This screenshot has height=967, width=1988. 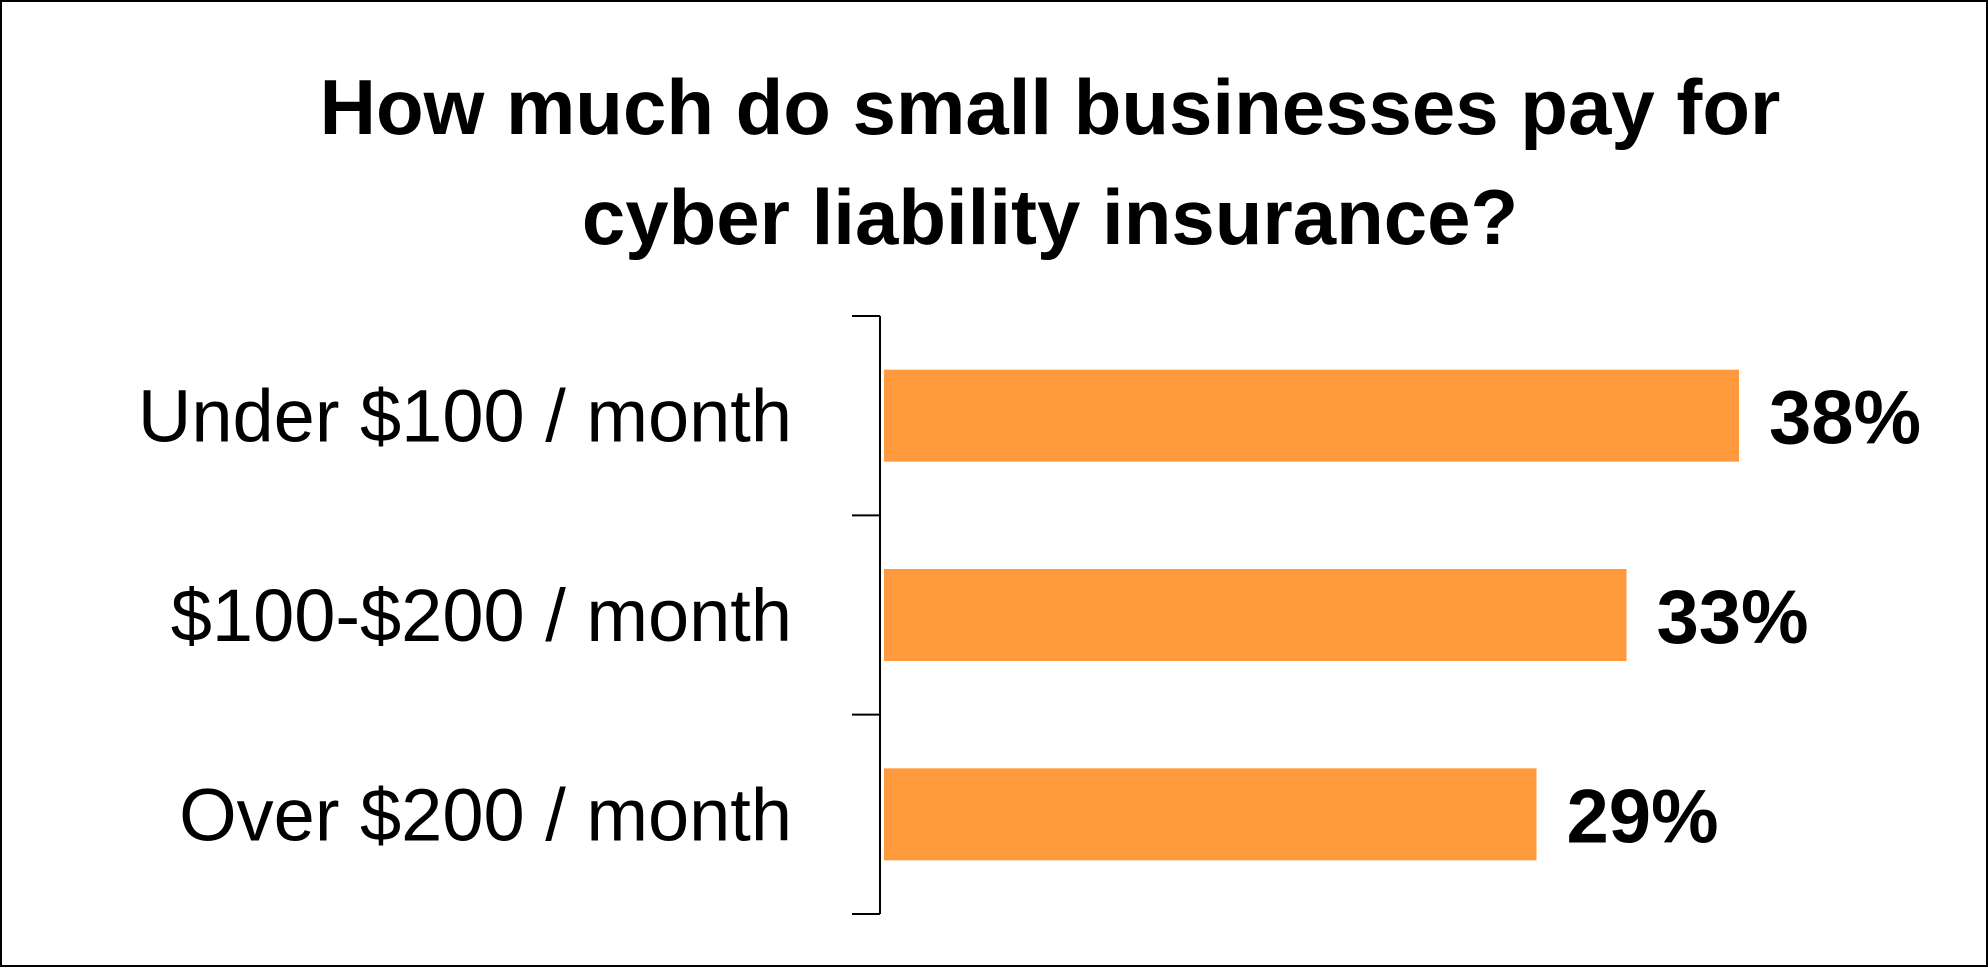 I want to click on data-label-2: 33%, so click(x=1733, y=617).